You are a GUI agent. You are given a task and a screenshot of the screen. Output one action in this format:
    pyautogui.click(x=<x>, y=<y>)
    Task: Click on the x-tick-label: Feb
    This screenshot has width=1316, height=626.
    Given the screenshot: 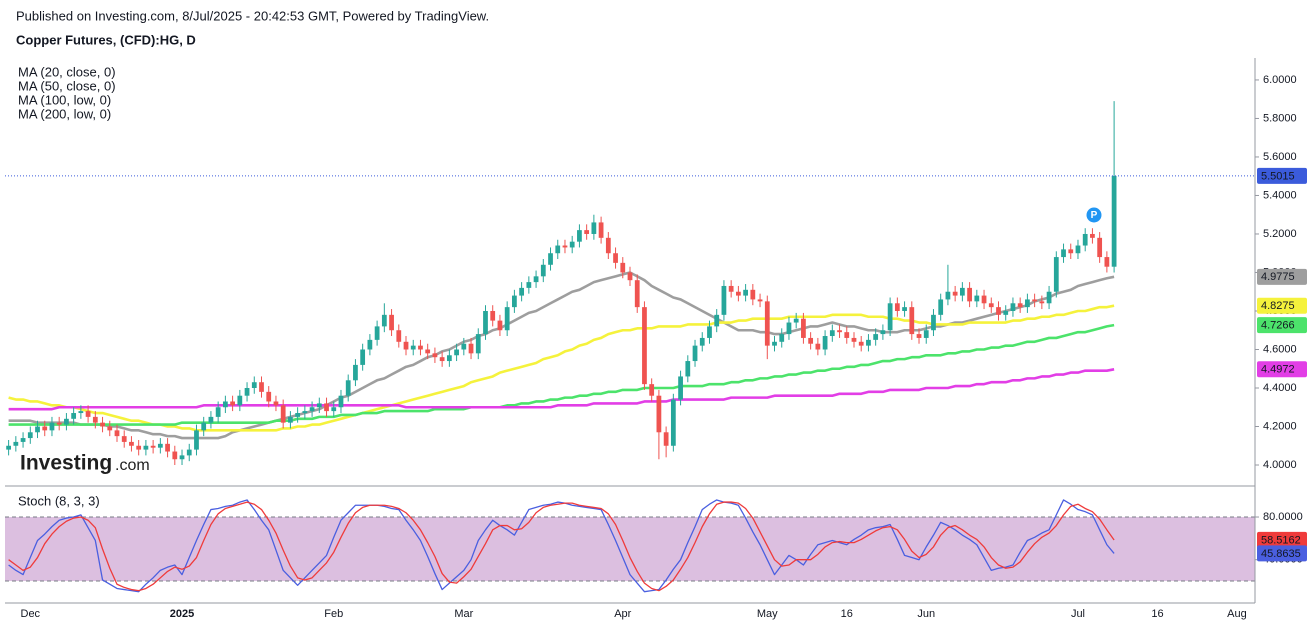 What is the action you would take?
    pyautogui.click(x=333, y=614)
    